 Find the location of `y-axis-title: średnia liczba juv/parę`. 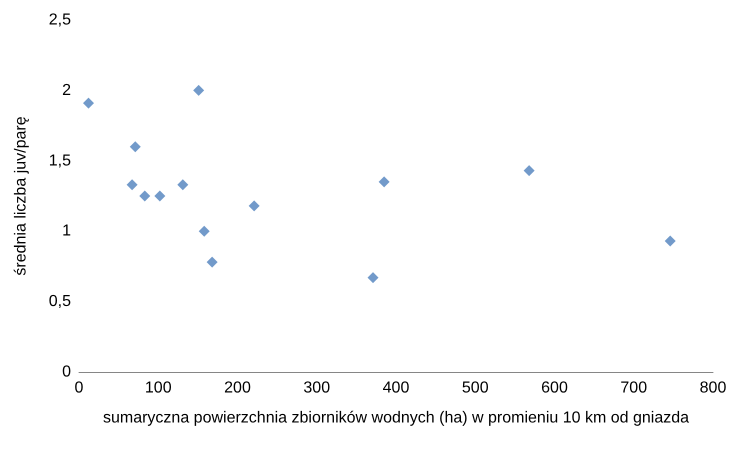

y-axis-title: średnia liczba juv/parę is located at coordinates (21, 196).